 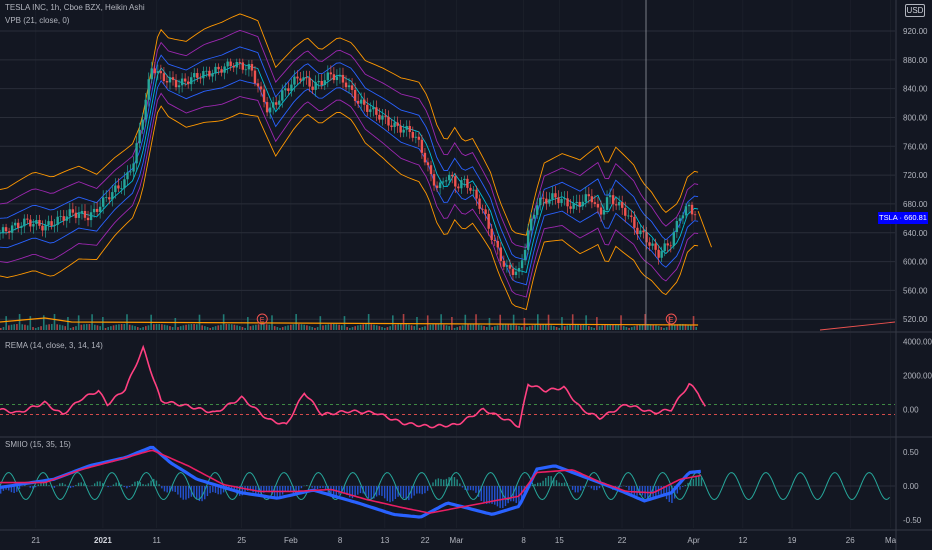 What do you see at coordinates (915, 117) in the screenshot?
I see `price-tick-label: 800.00` at bounding box center [915, 117].